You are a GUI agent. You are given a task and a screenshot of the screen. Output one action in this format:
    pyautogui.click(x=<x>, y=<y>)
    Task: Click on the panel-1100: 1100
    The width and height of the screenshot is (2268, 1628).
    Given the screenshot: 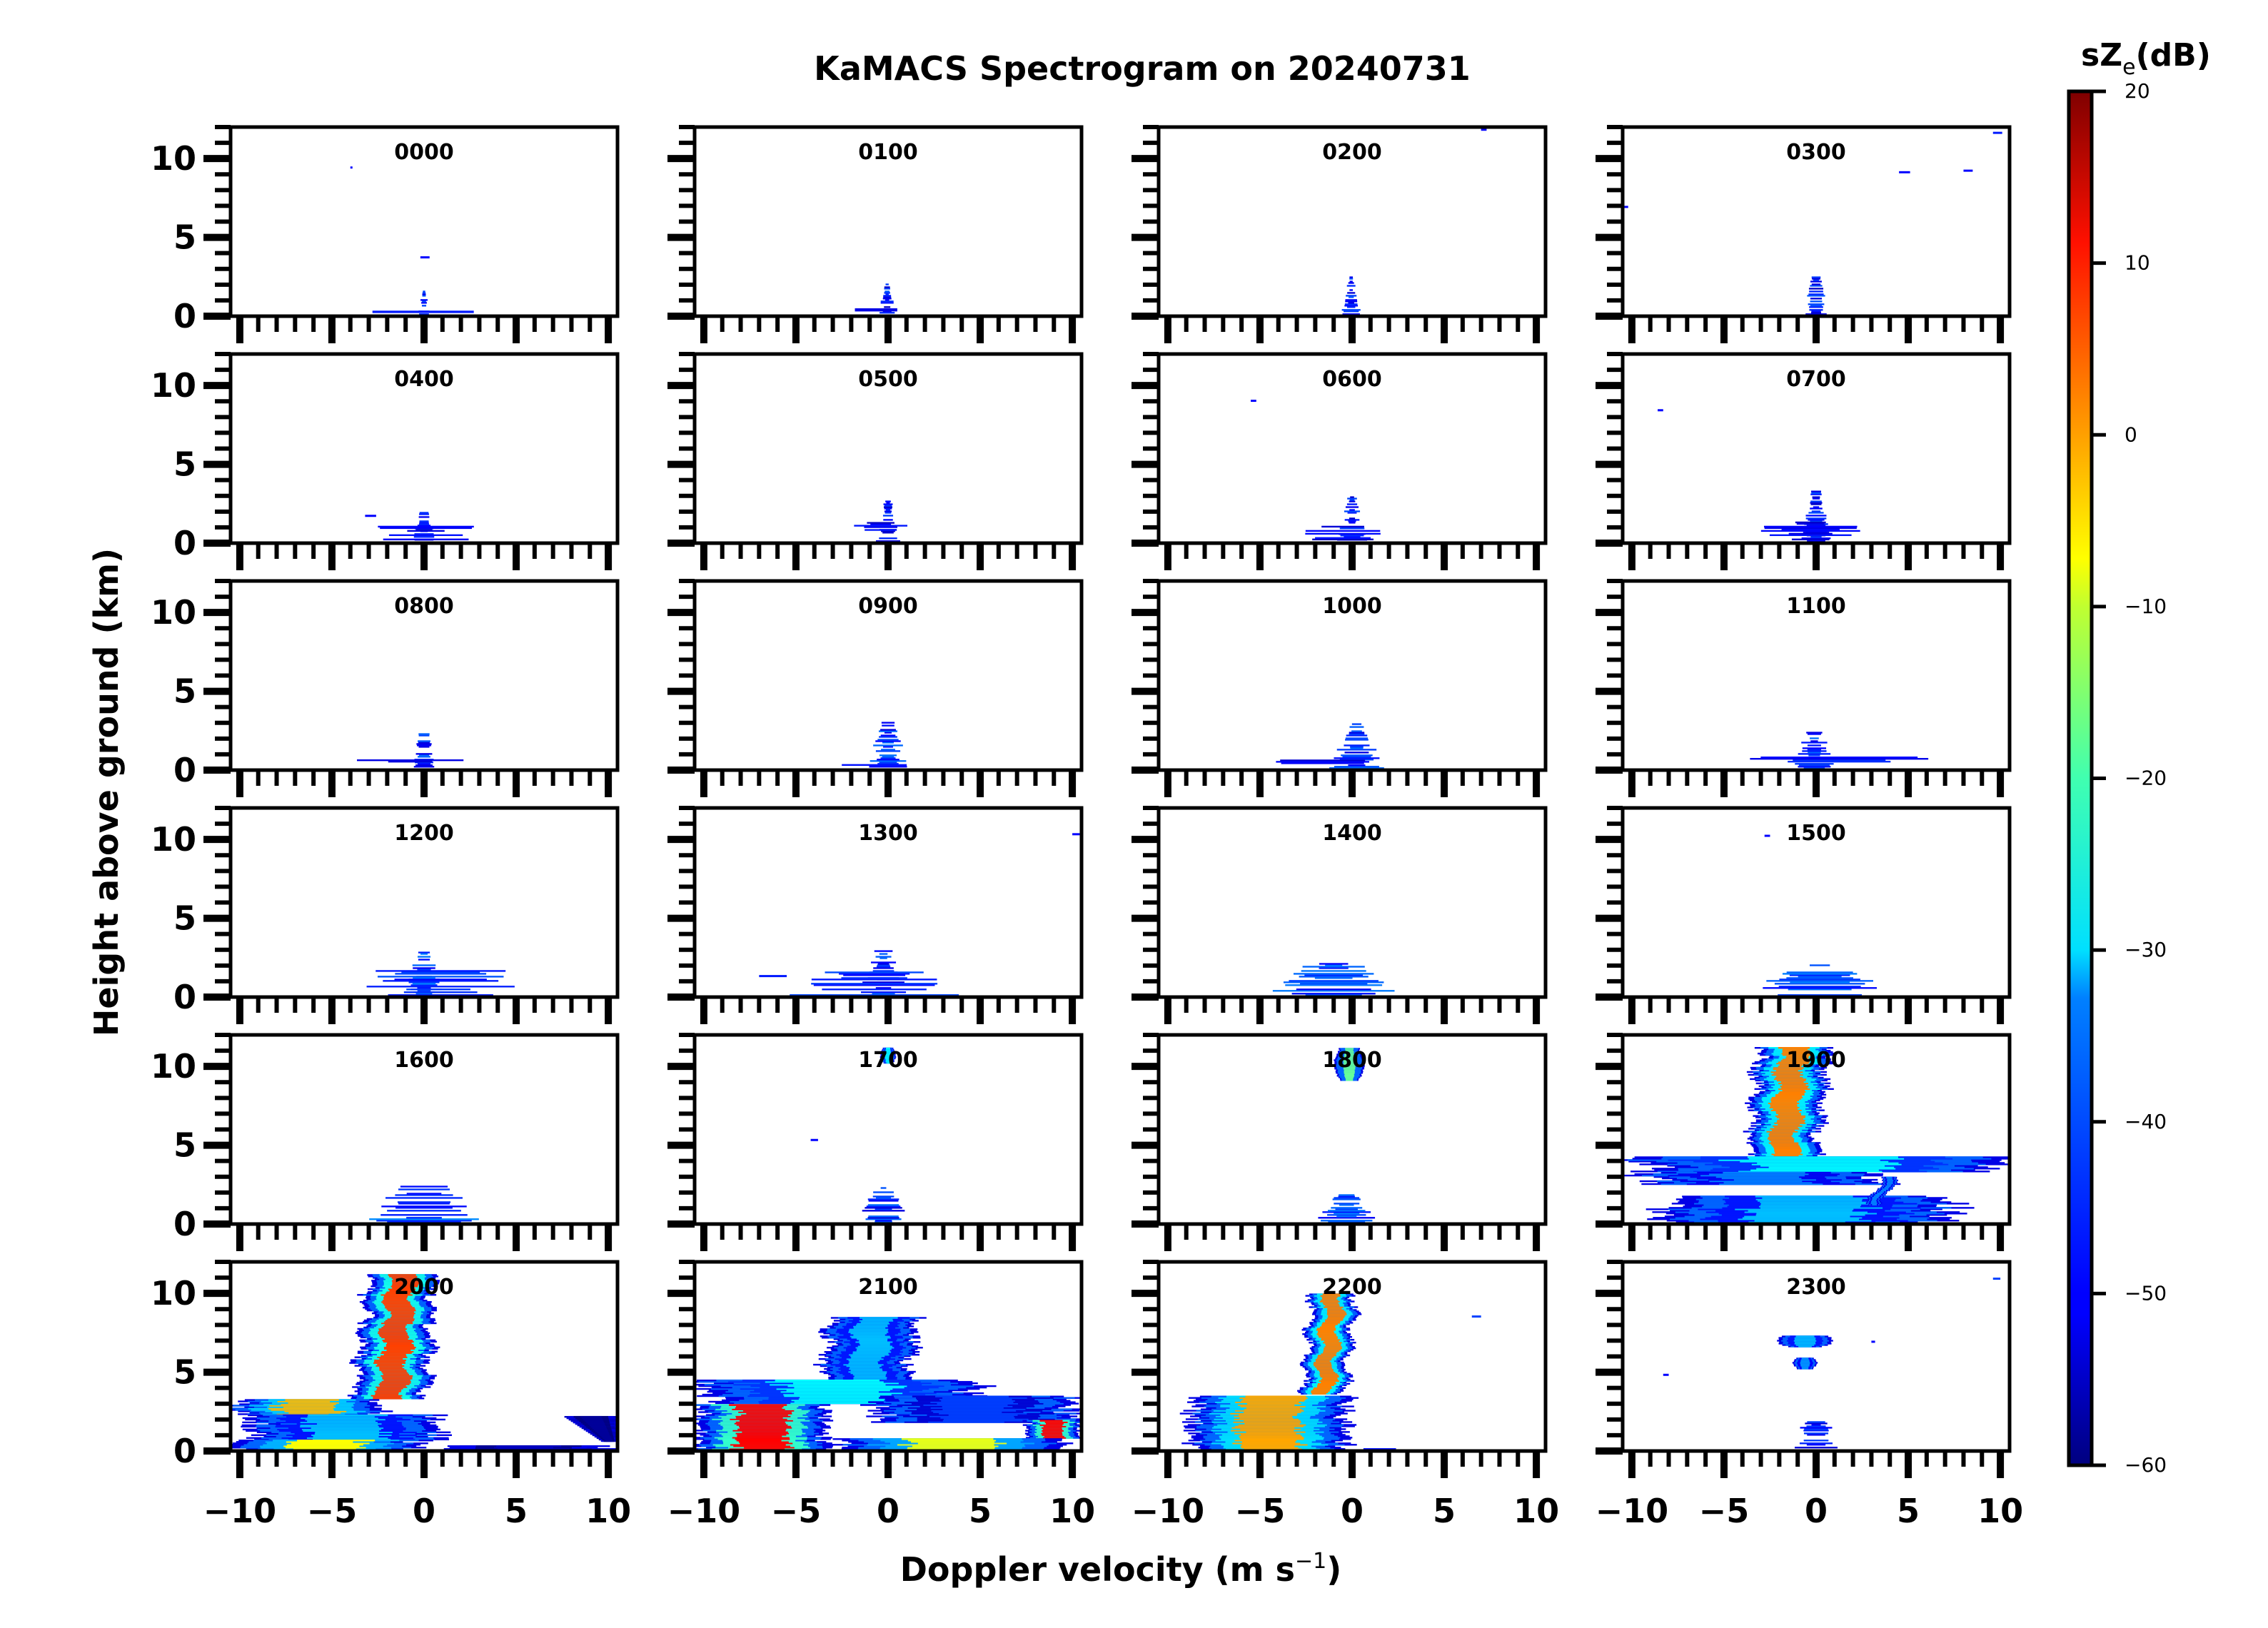 What is the action you would take?
    pyautogui.click(x=1804, y=688)
    